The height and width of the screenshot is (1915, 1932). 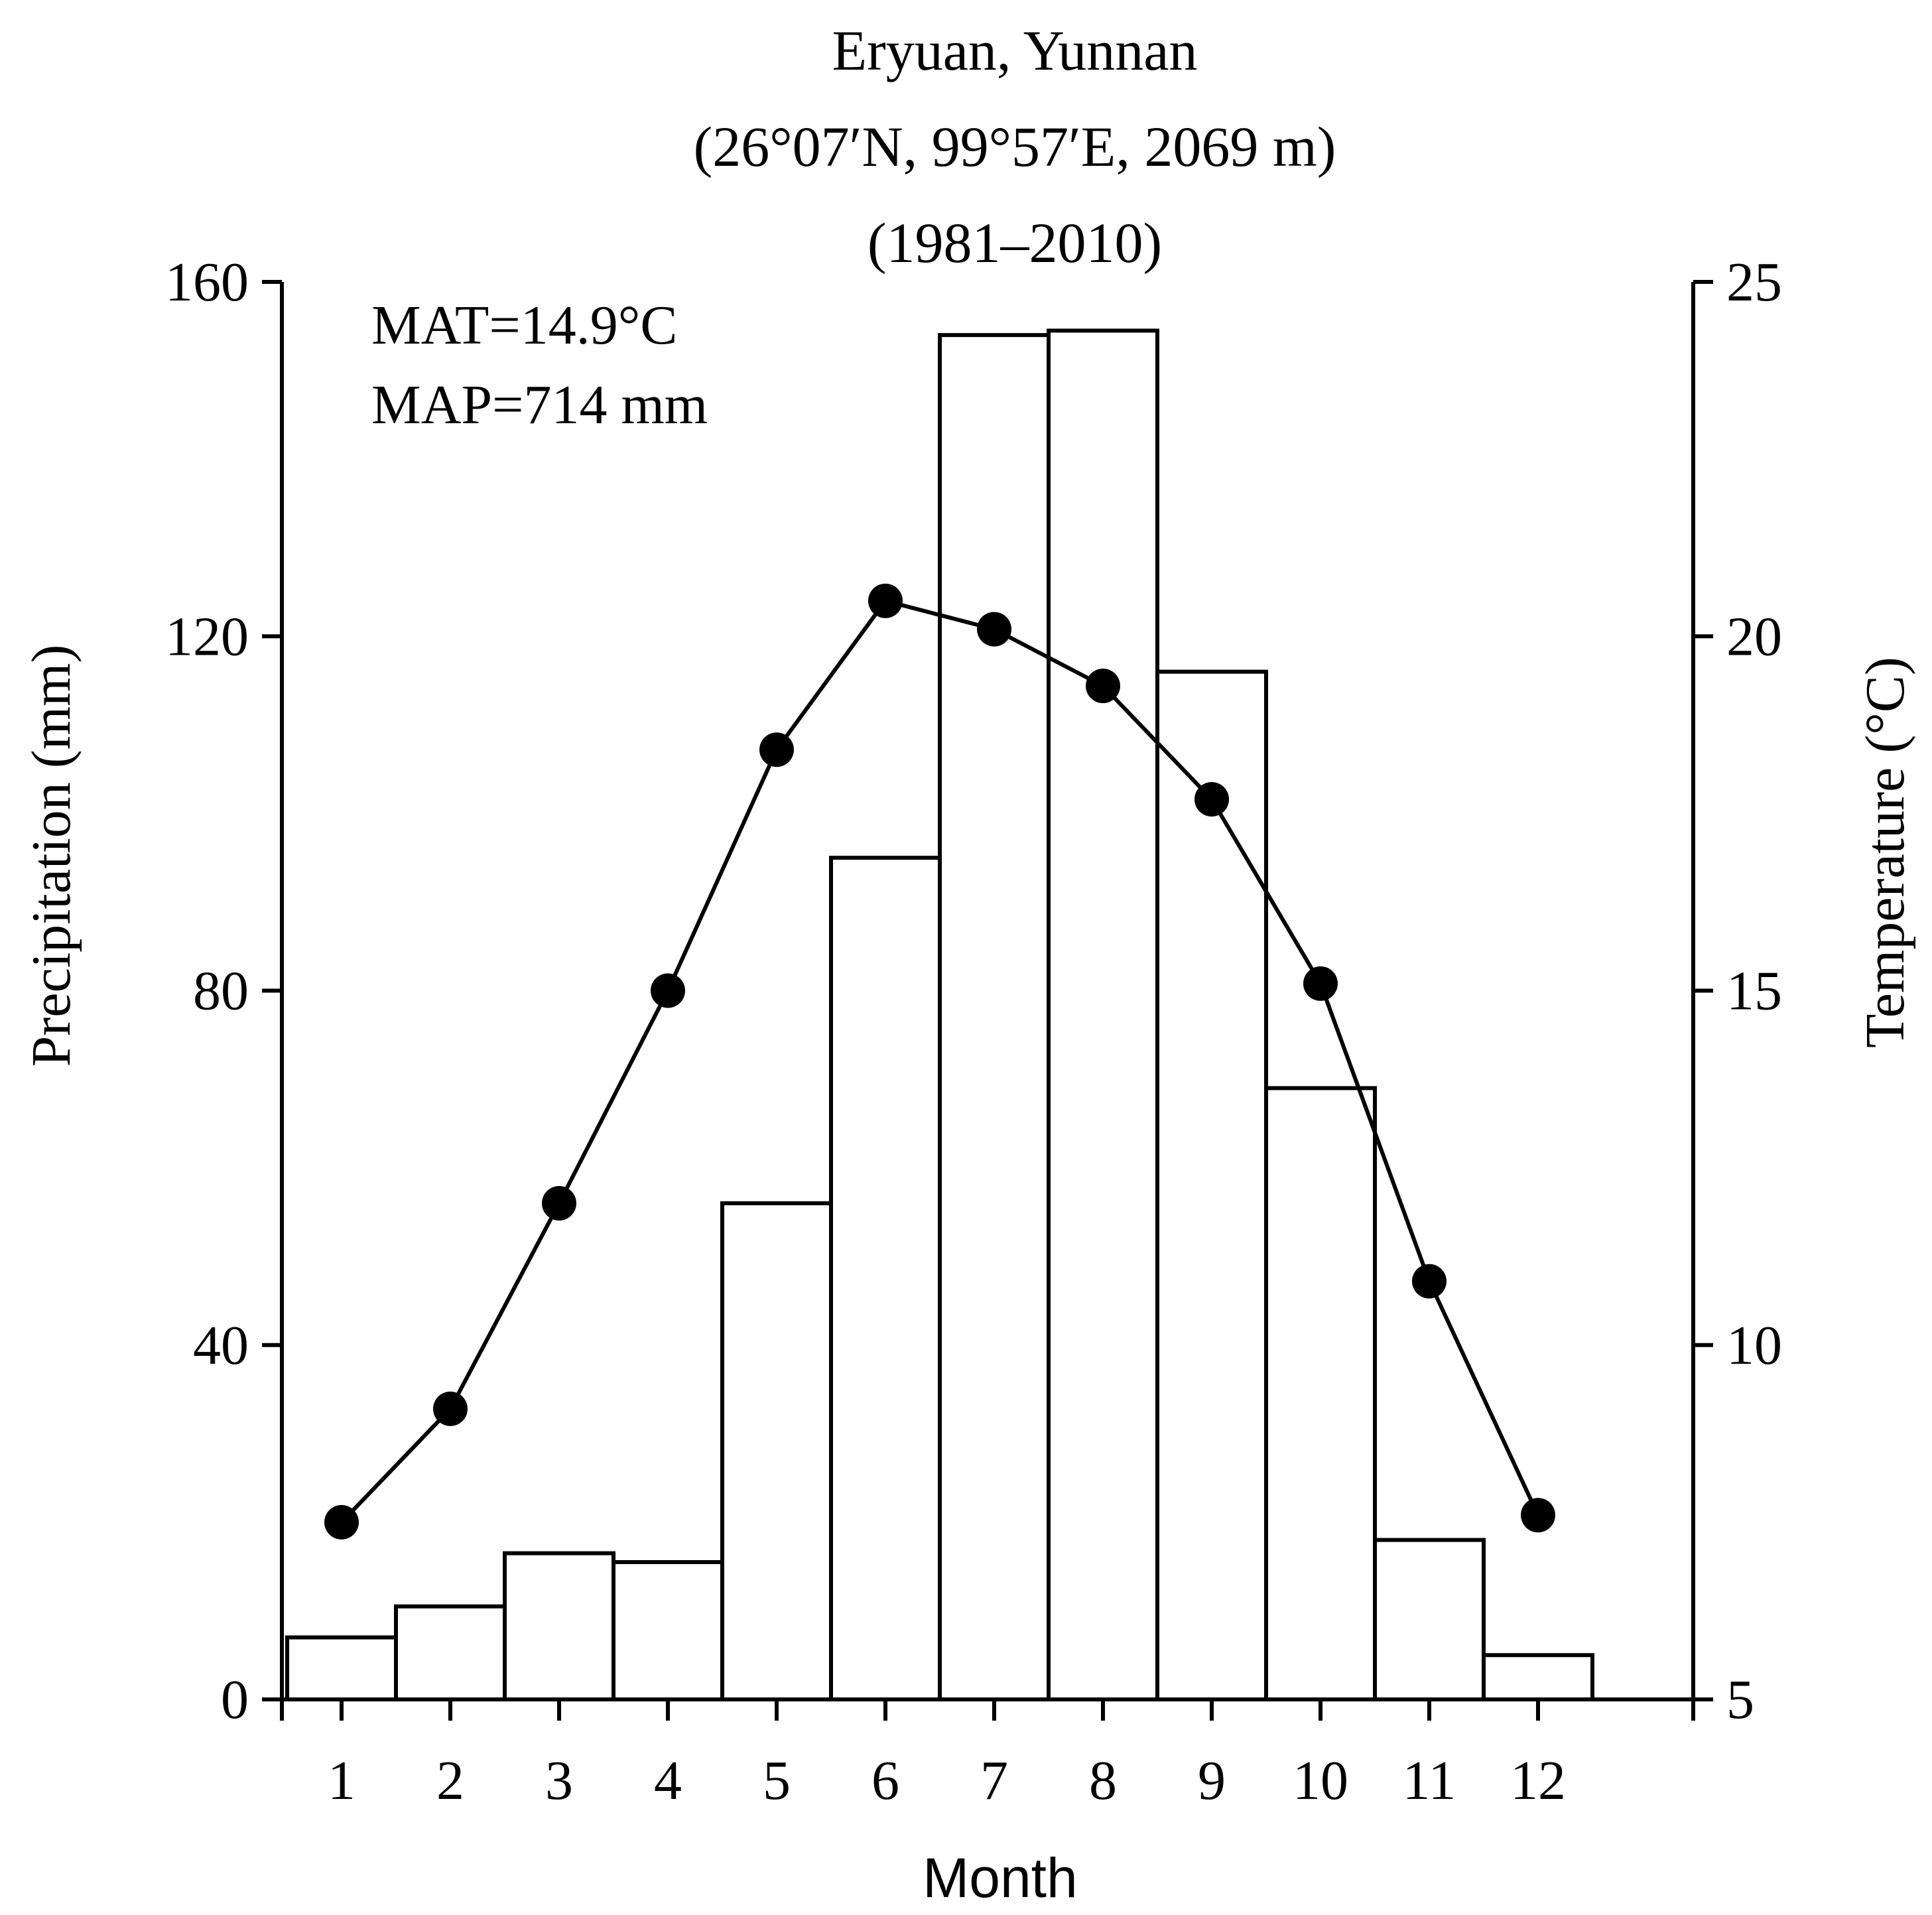 What do you see at coordinates (1754, 282) in the screenshot?
I see `y-right-tick-label-25: 25` at bounding box center [1754, 282].